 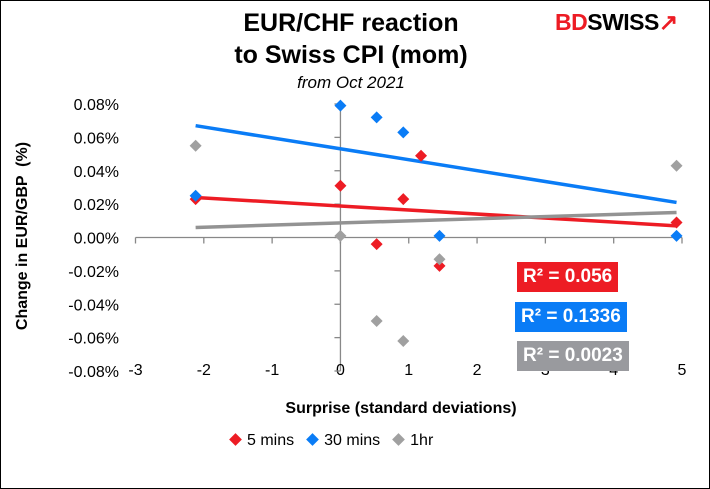 I want to click on trendline-5-mins, so click(x=436, y=211).